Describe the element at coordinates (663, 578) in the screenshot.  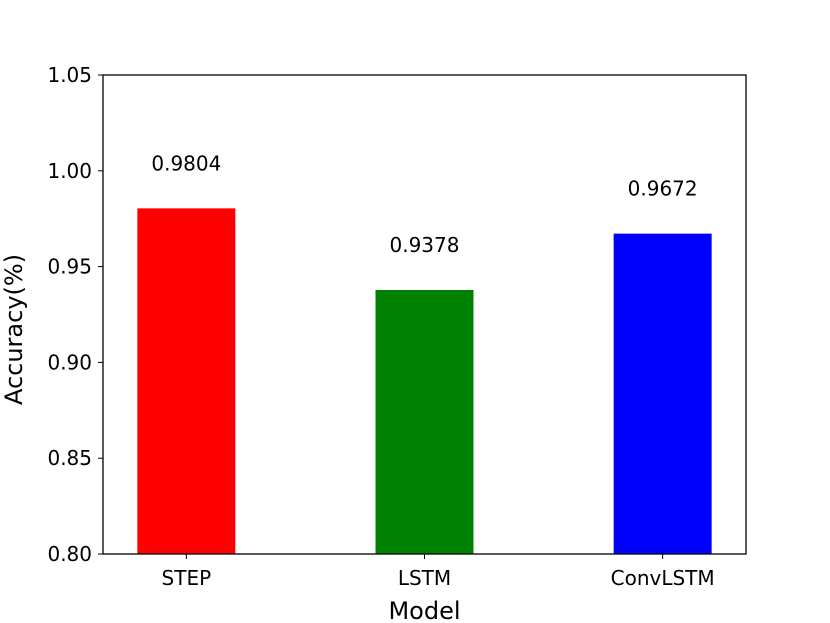
I see `x-tick-label: ConvLSTM` at that location.